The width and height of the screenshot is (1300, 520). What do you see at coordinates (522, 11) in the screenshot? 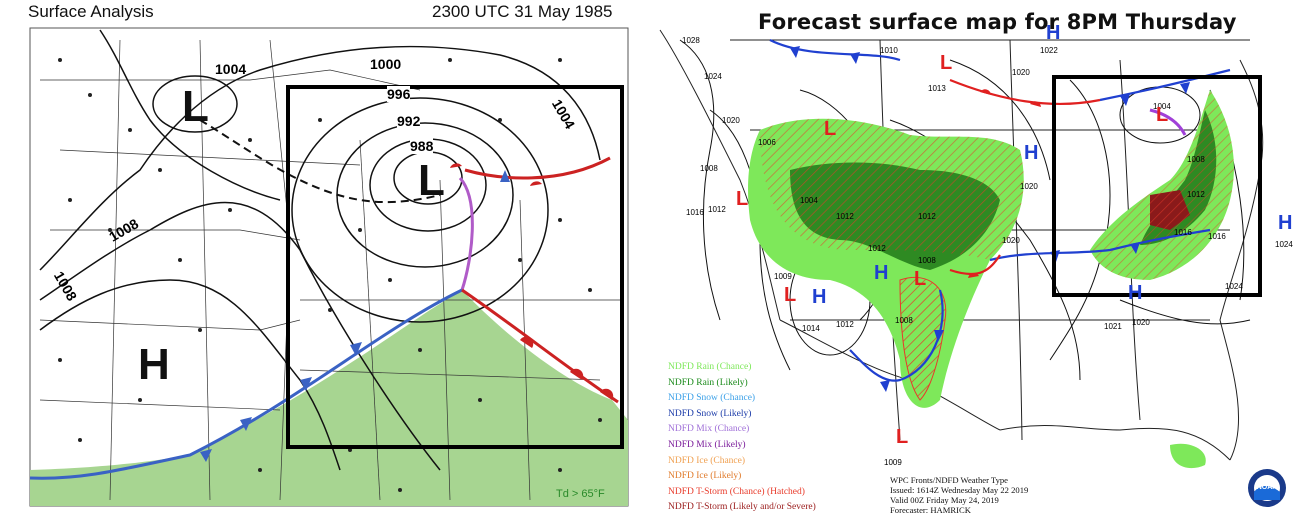
I see `map-timestamp: 2300 UTC 31 May 1985` at bounding box center [522, 11].